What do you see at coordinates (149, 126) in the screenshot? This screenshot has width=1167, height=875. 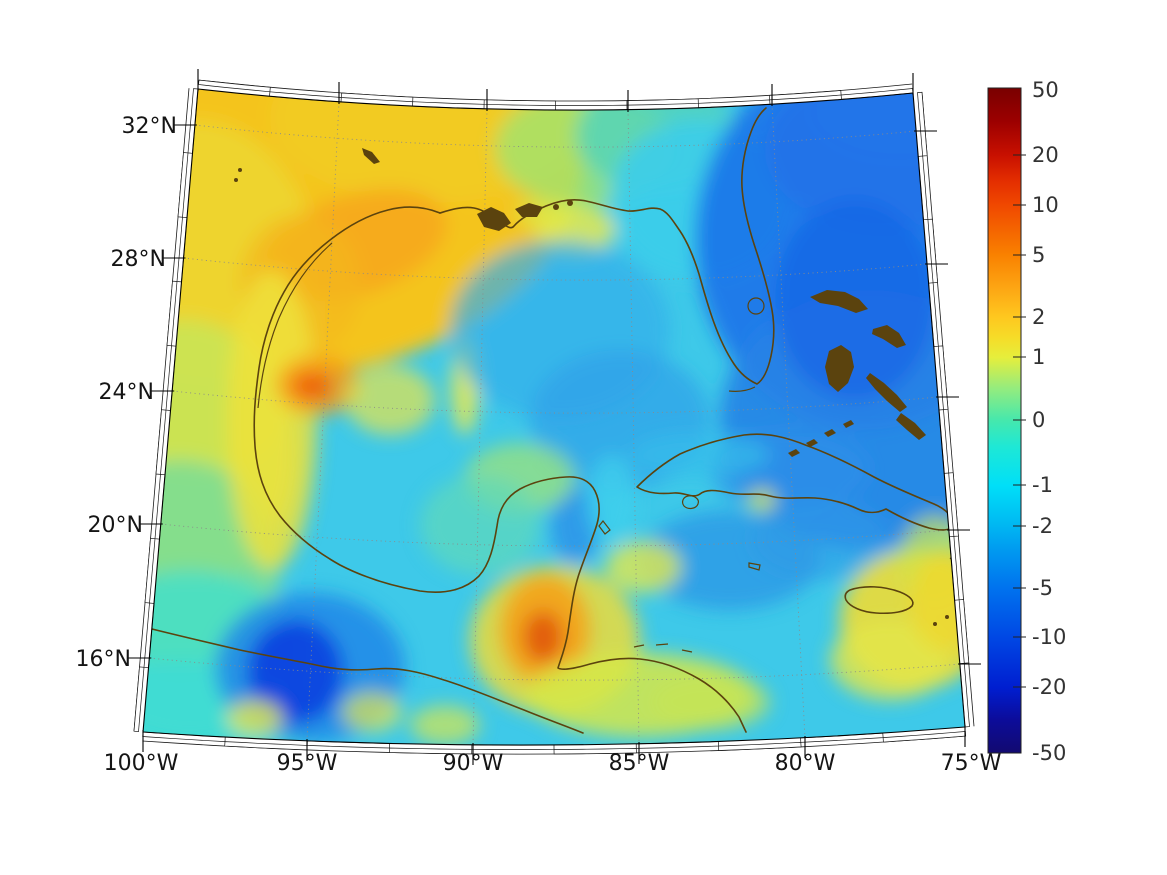 I see `lat-label-32n: 32°N` at bounding box center [149, 126].